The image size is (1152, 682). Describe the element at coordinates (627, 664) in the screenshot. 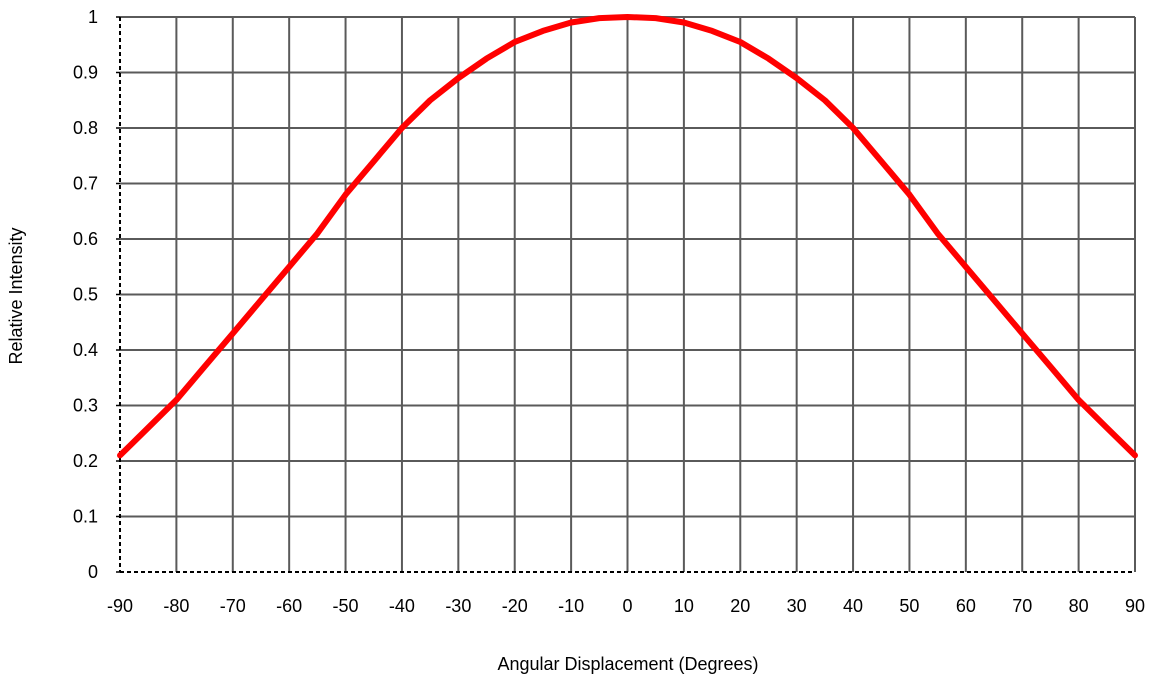

I see `x-axis-title: Angular Displacement (Degrees)` at that location.